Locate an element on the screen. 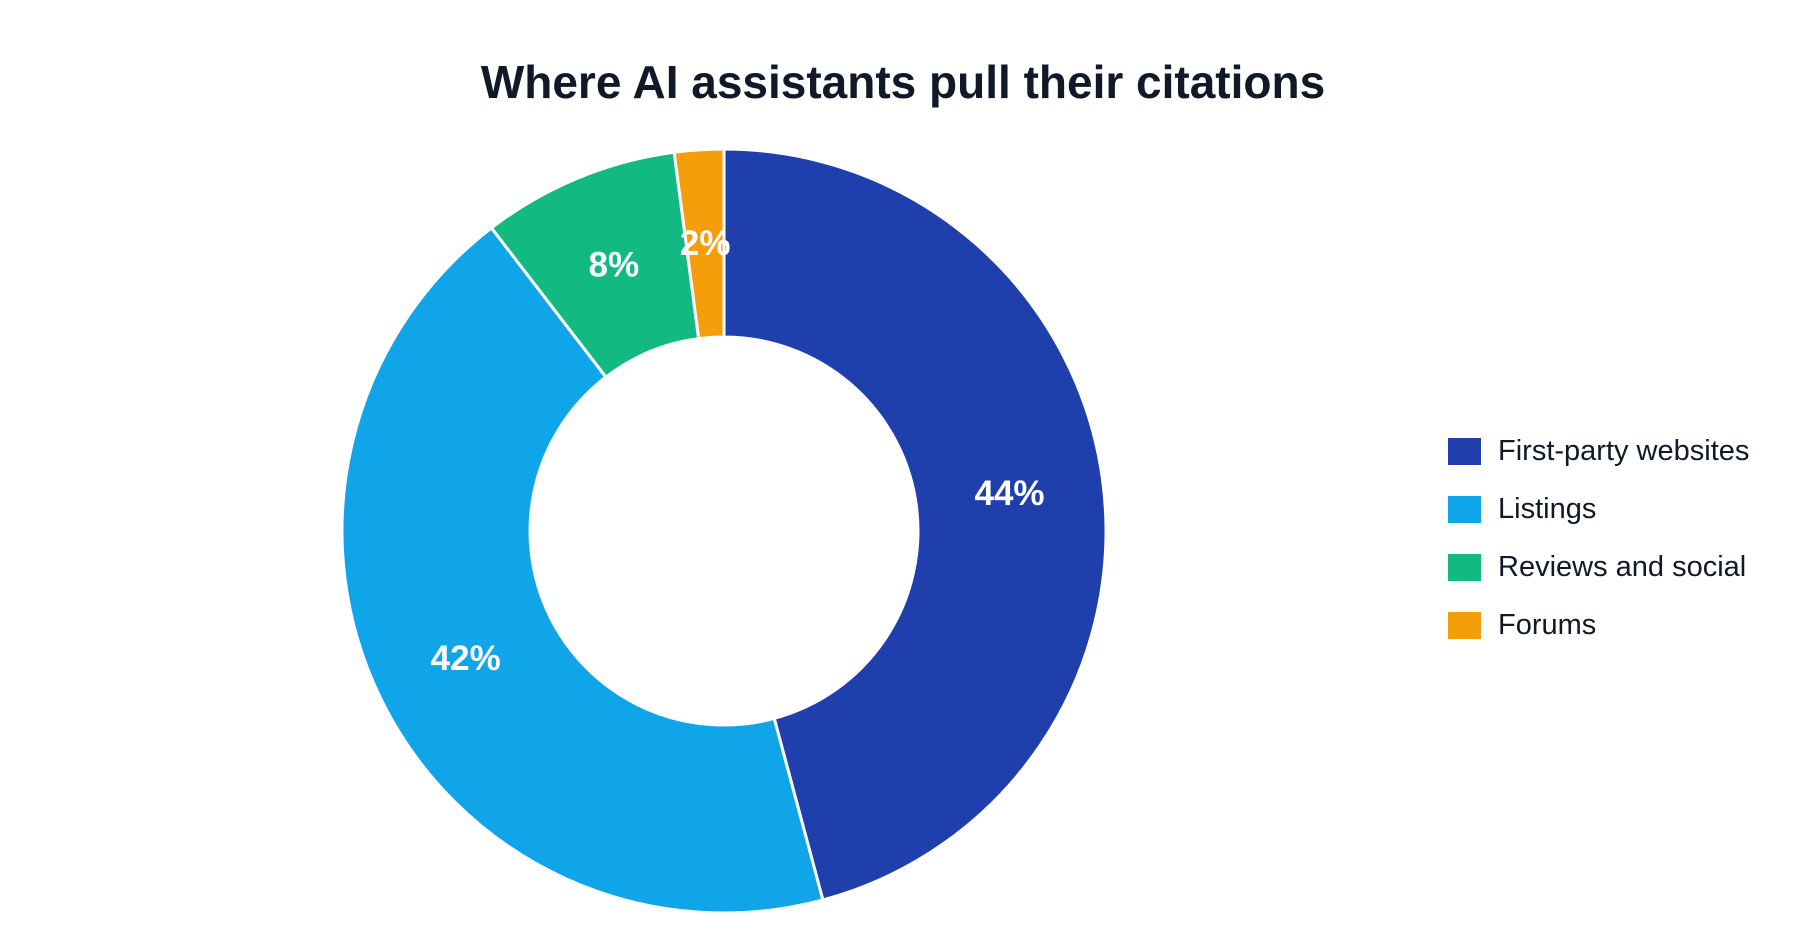  legend-label: Forums is located at coordinates (1547, 624).